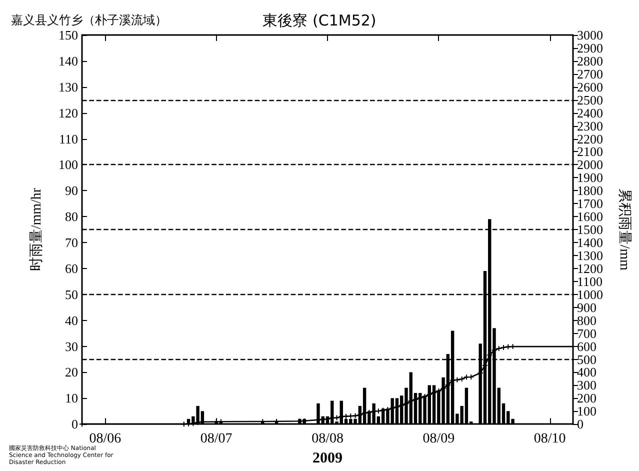 The height and width of the screenshot is (471, 639). What do you see at coordinates (71, 216) in the screenshot?
I see `y-tick-label: 80` at bounding box center [71, 216].